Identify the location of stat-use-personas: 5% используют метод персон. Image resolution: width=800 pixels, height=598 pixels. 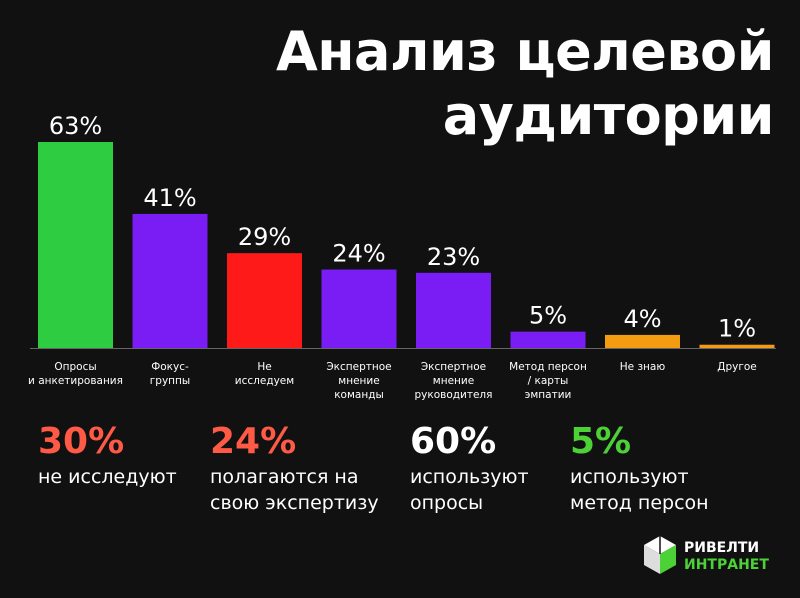
(639, 468).